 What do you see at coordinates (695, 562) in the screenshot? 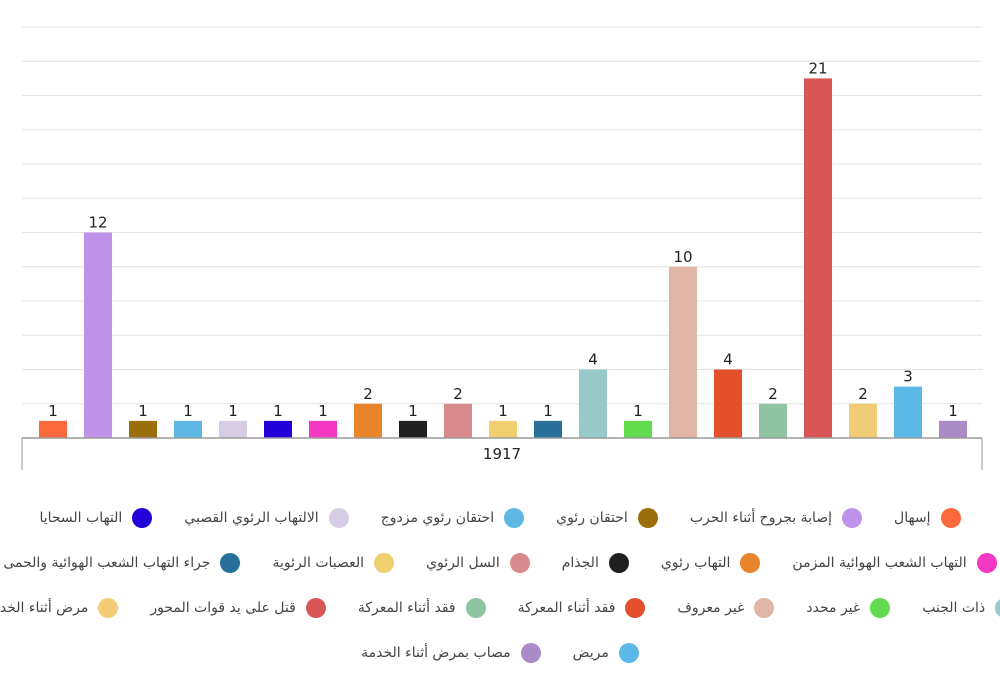
I see `legend-label: التهاب رئوي` at bounding box center [695, 562].